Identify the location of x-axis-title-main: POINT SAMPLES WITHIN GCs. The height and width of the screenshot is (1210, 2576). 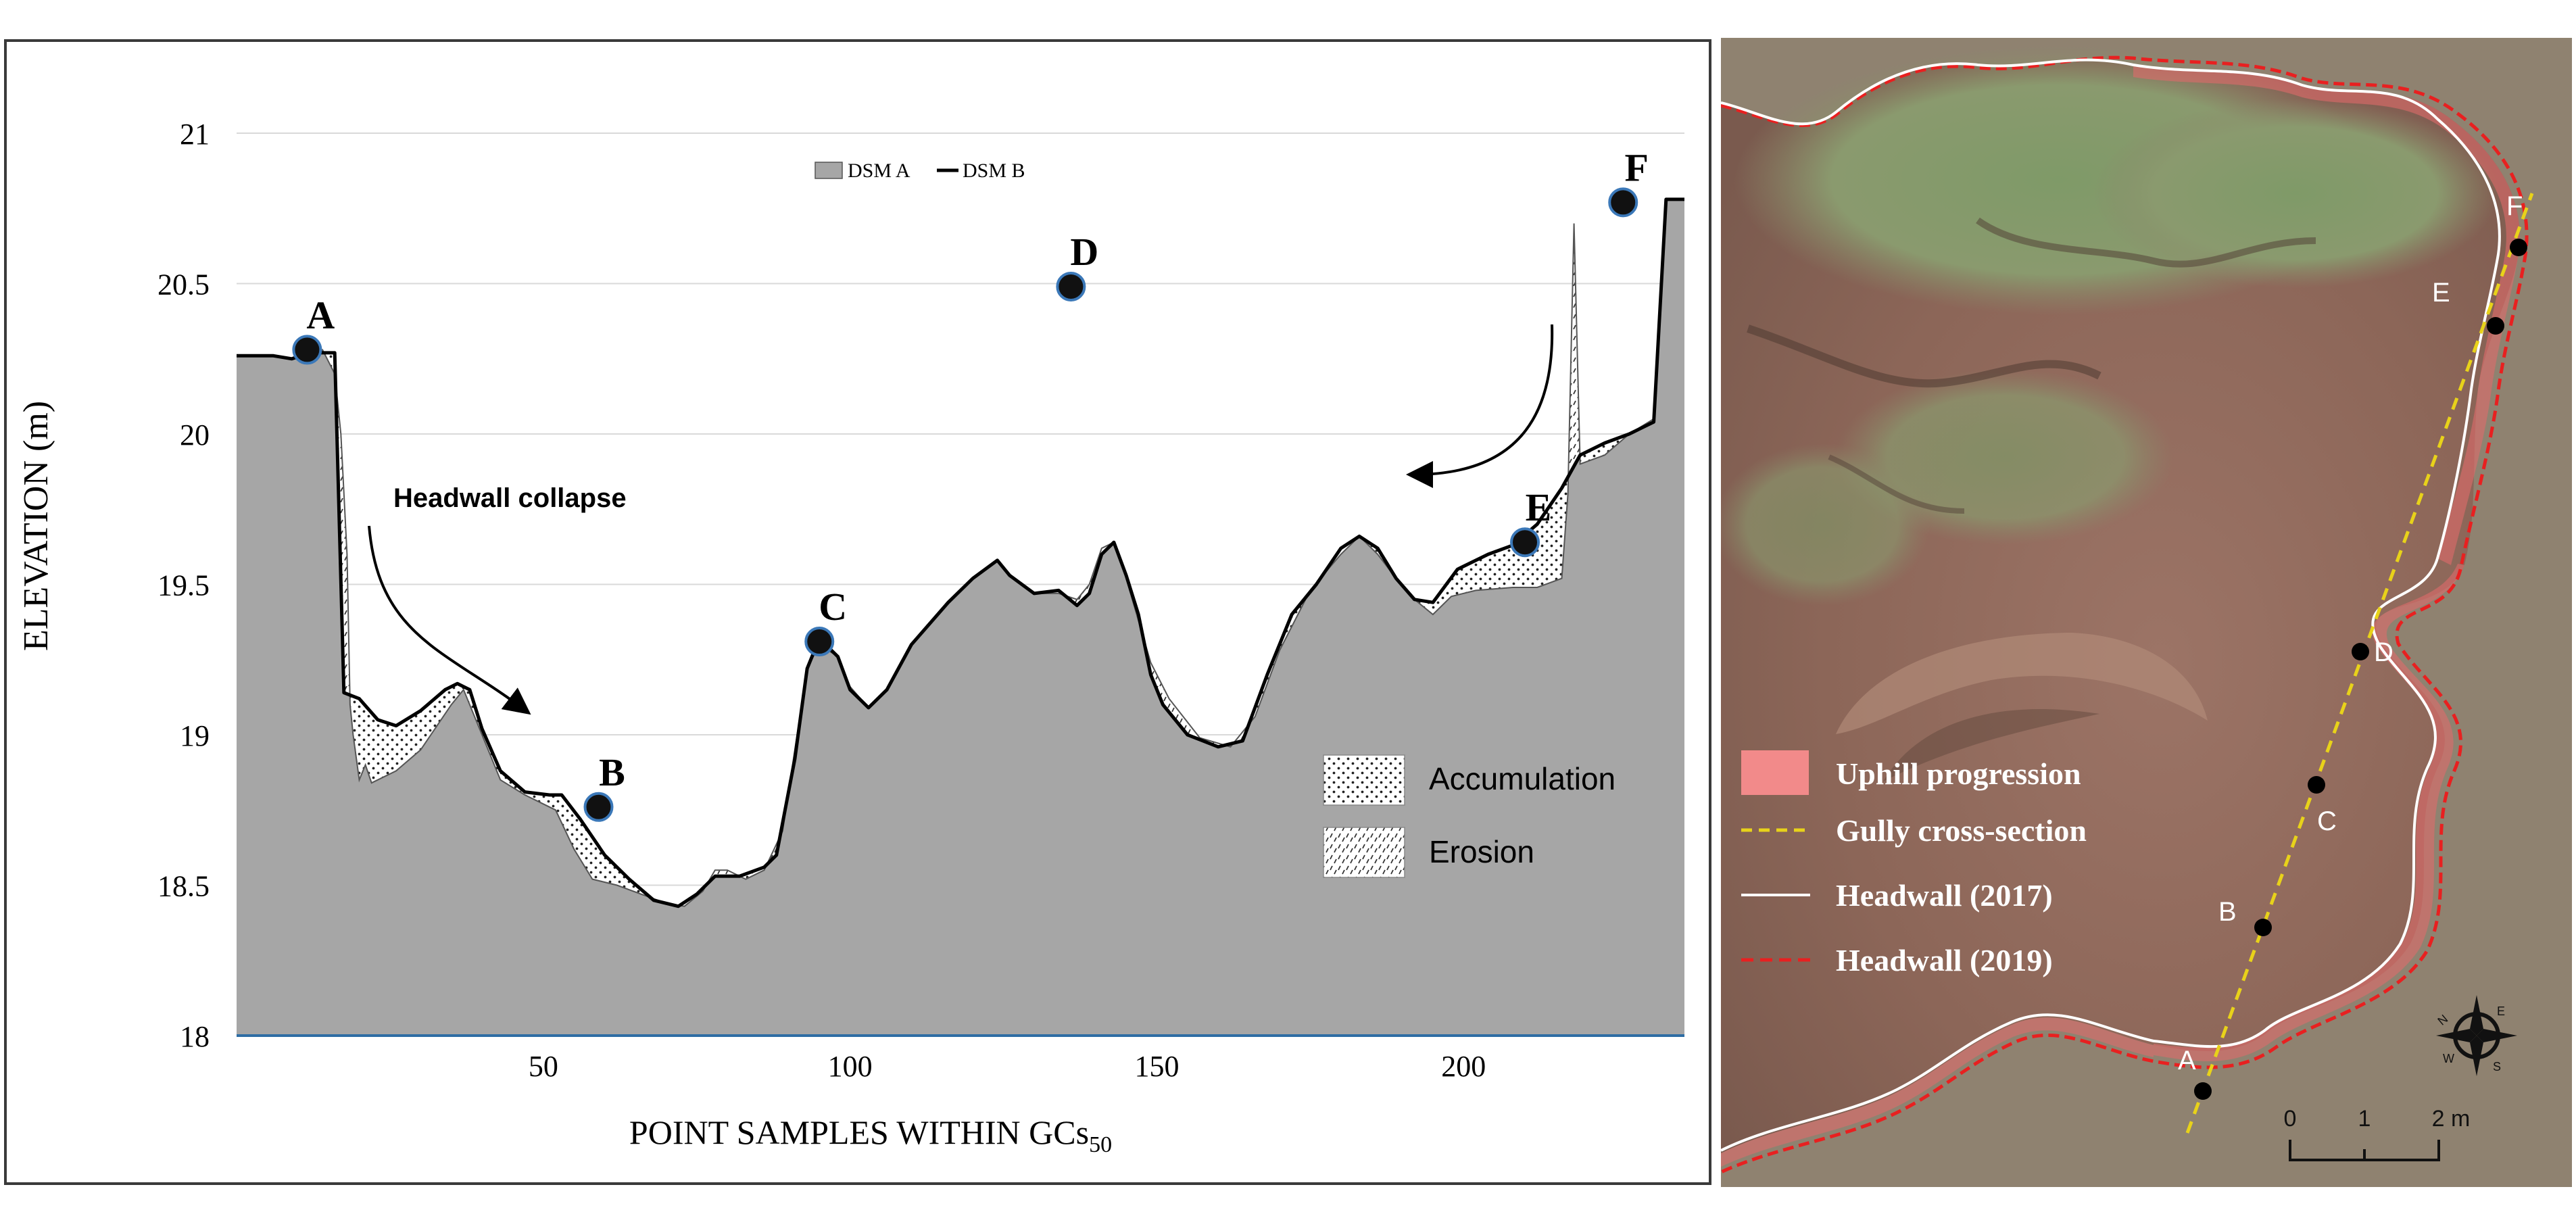
(859, 1132).